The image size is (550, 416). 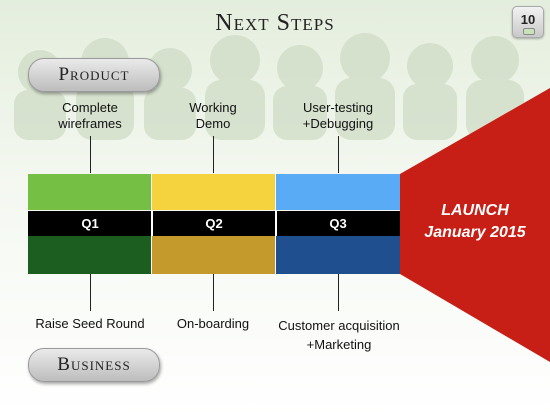 I want to click on business-milestone-2: On-boarding, so click(x=213, y=324).